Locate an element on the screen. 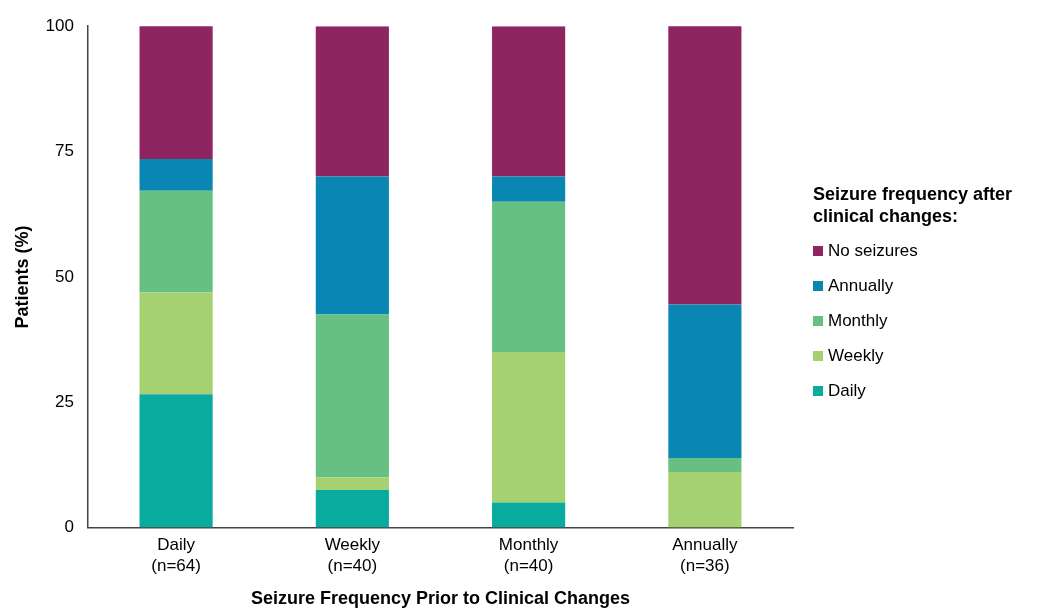 This screenshot has height=614, width=1048. y-tick-label: 0 is located at coordinates (69, 527).